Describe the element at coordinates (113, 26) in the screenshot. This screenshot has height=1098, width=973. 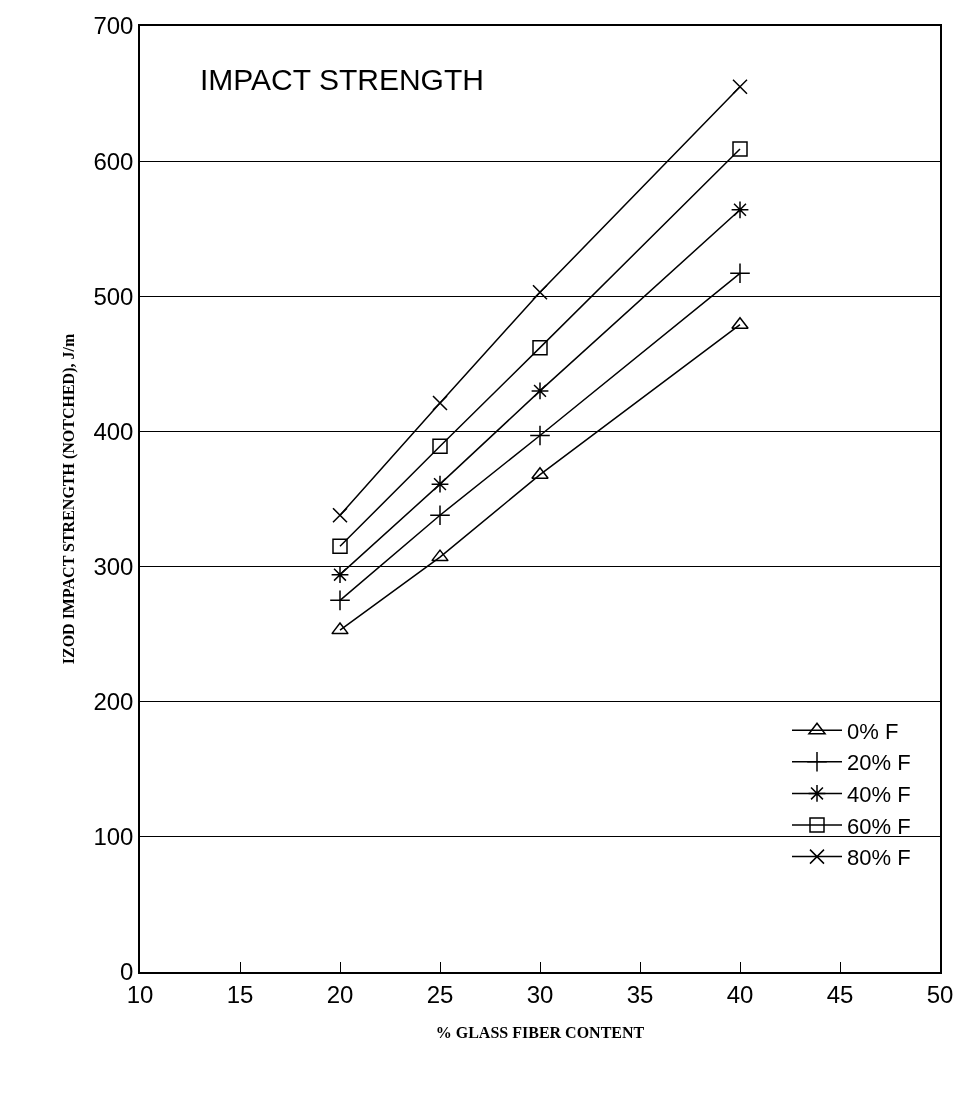
I see `y-tick-label: 700` at that location.